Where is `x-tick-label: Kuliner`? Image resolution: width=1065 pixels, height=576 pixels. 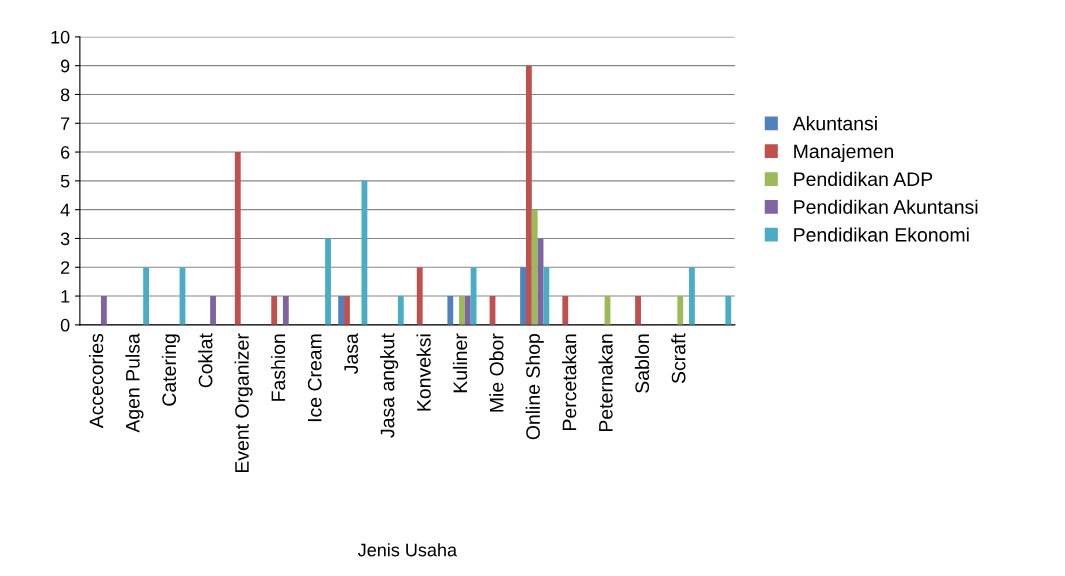
x-tick-label: Kuliner is located at coordinates (460, 363).